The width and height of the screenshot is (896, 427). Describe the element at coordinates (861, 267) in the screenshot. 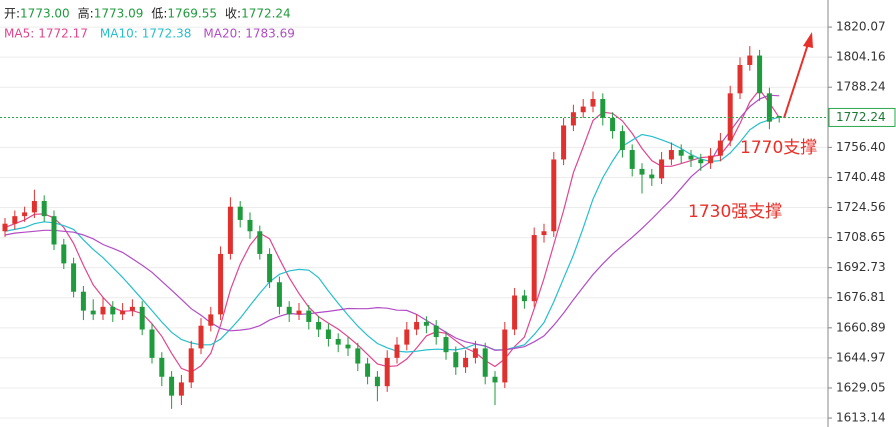

I see `y-tick-label: 1692.73` at that location.